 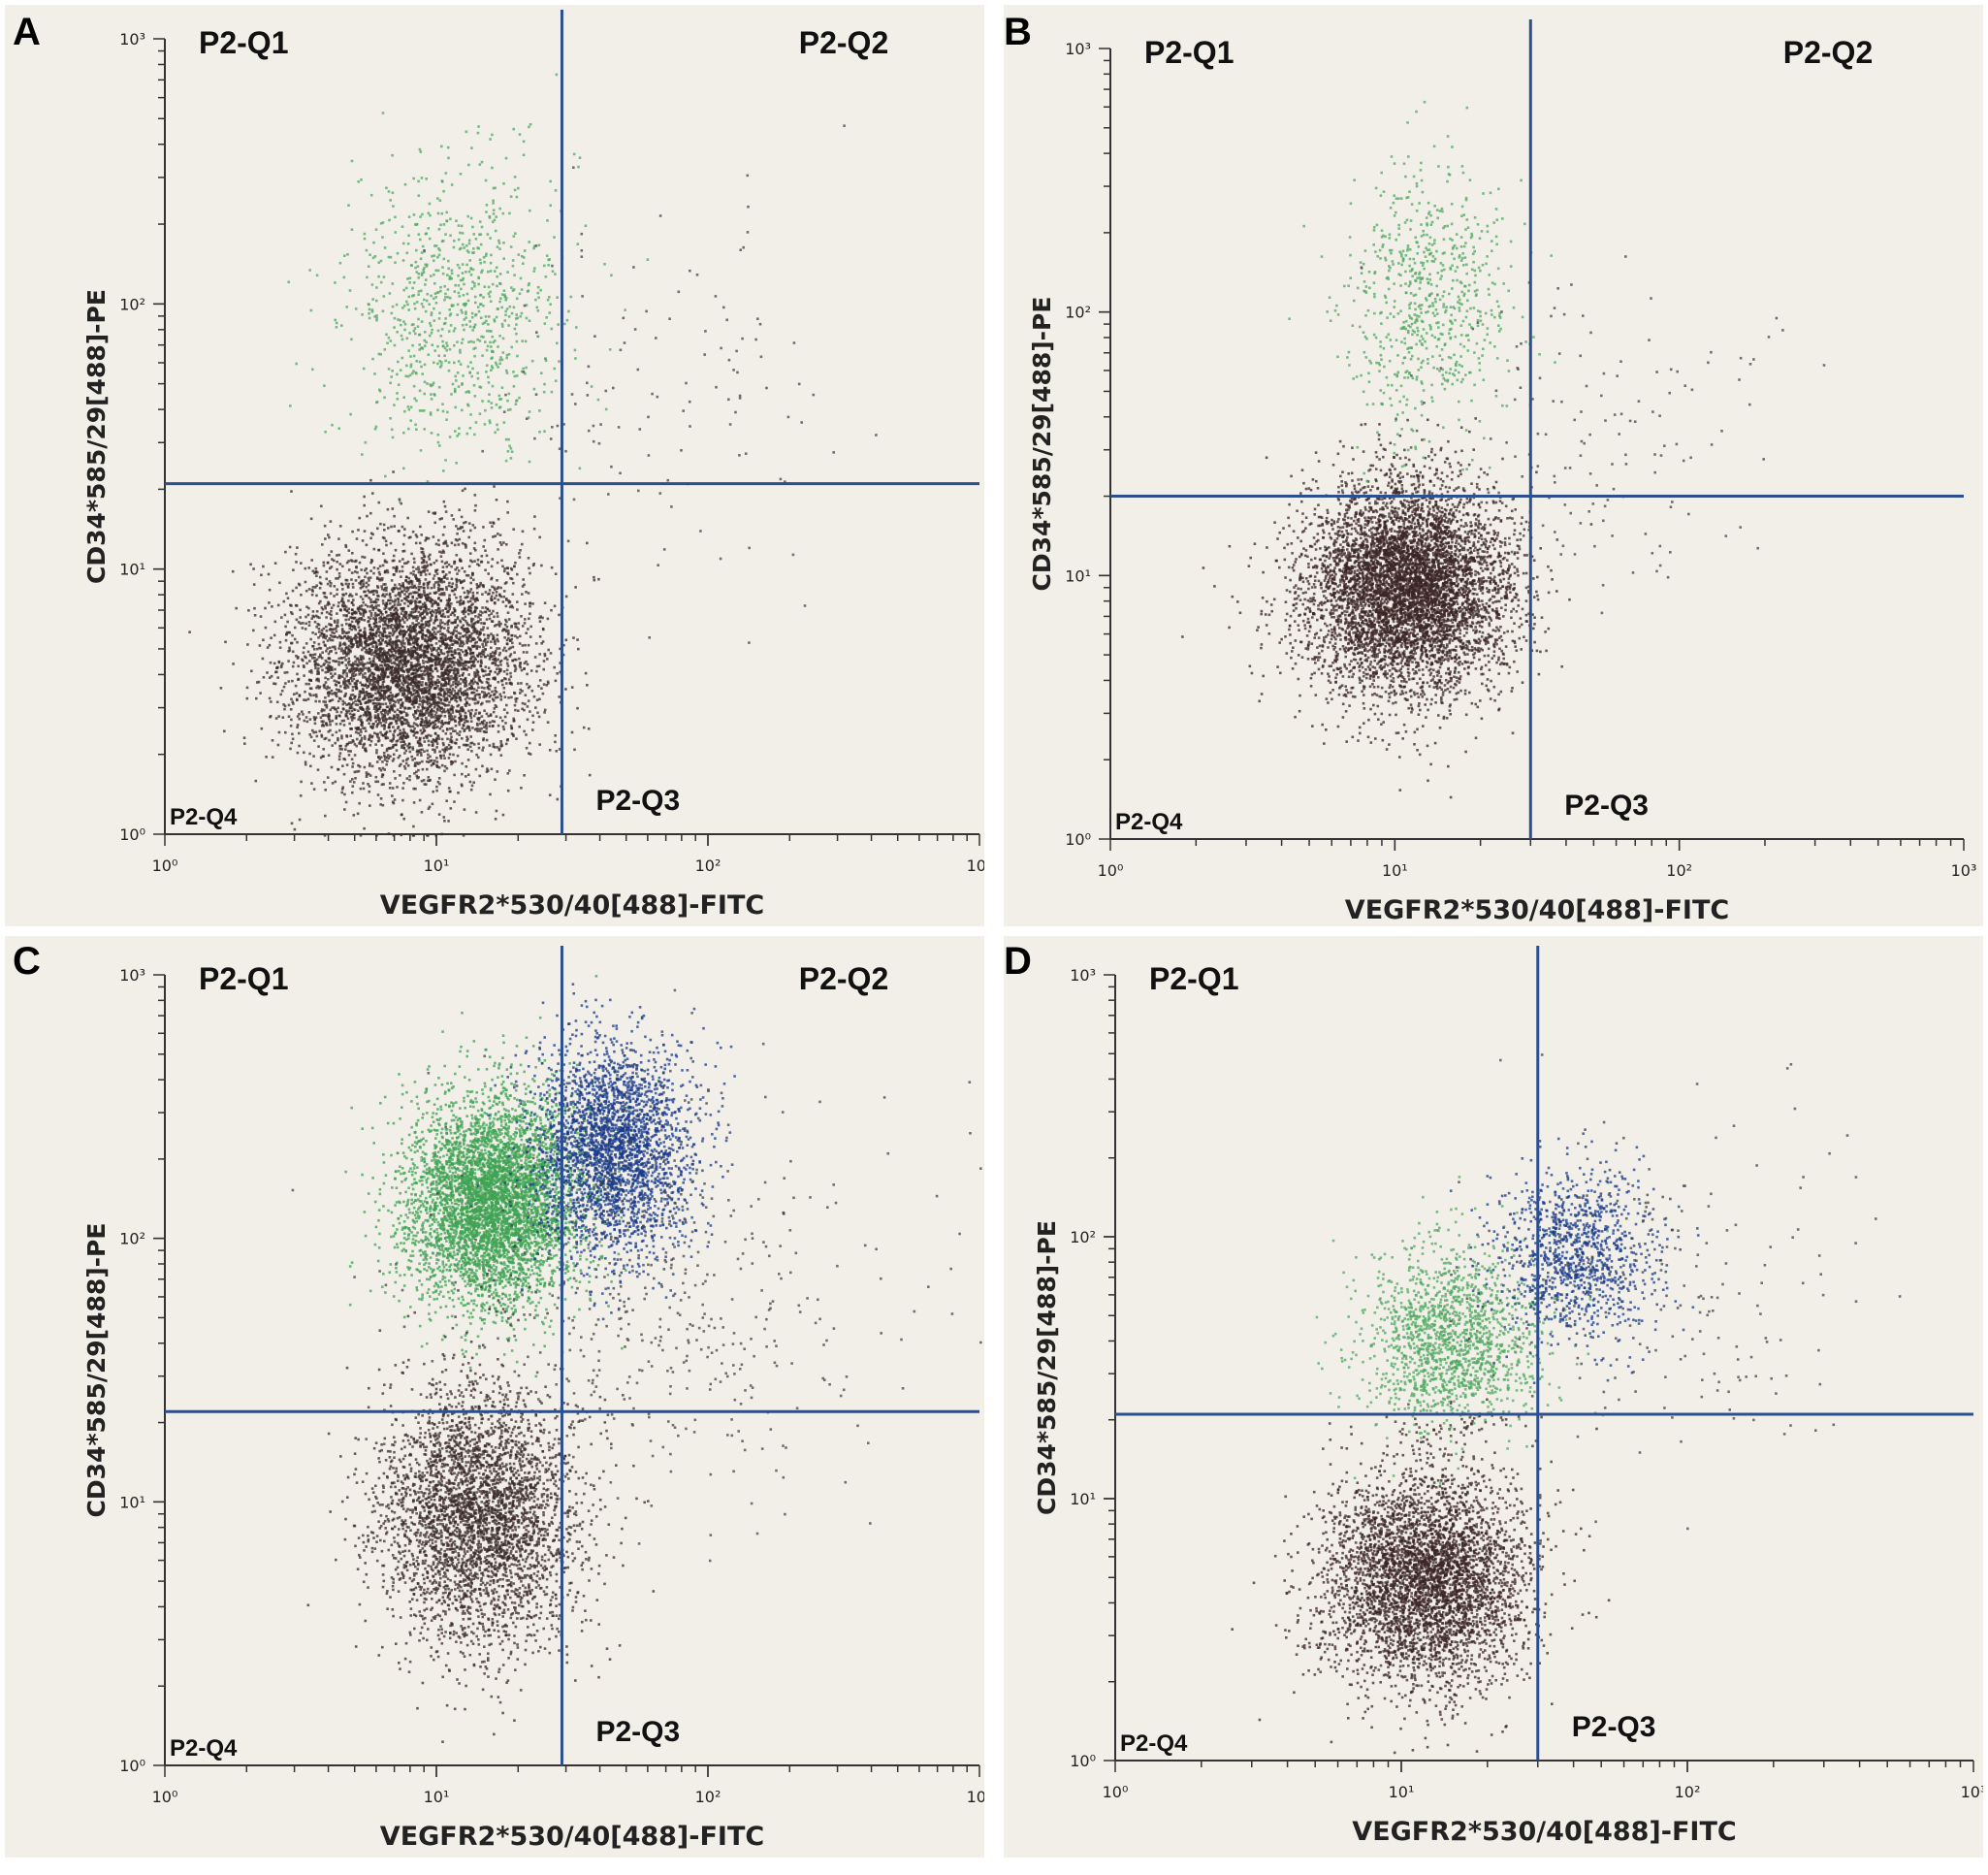 What do you see at coordinates (1018, 962) in the screenshot?
I see `panel-letter-d: D` at bounding box center [1018, 962].